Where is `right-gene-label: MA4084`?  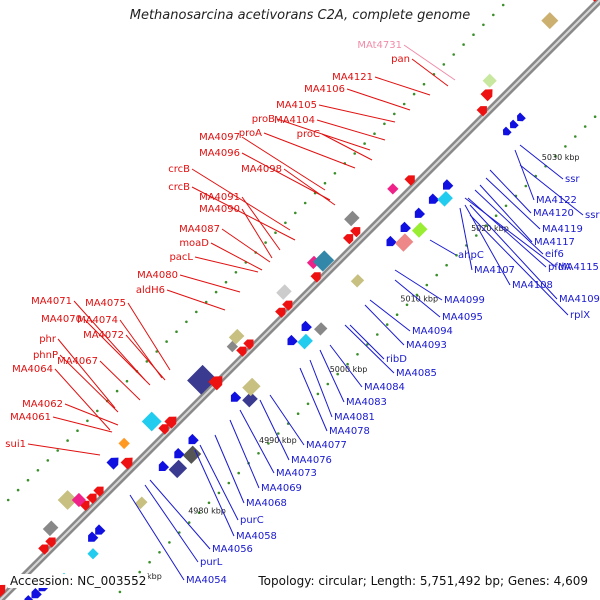 right-gene-label: MA4084 is located at coordinates (384, 387).